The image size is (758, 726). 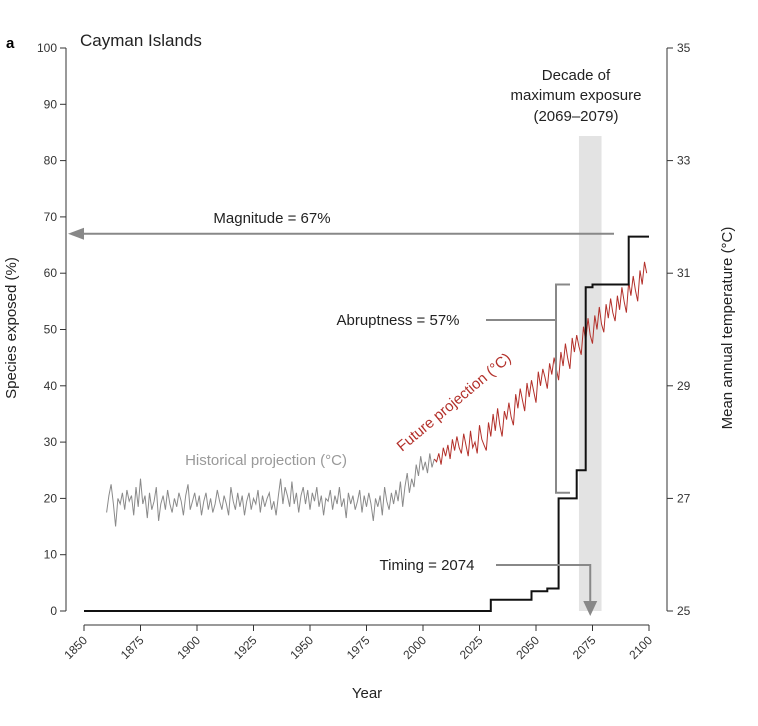 I want to click on timing-annotation: Timing = 2074, so click(x=489, y=586).